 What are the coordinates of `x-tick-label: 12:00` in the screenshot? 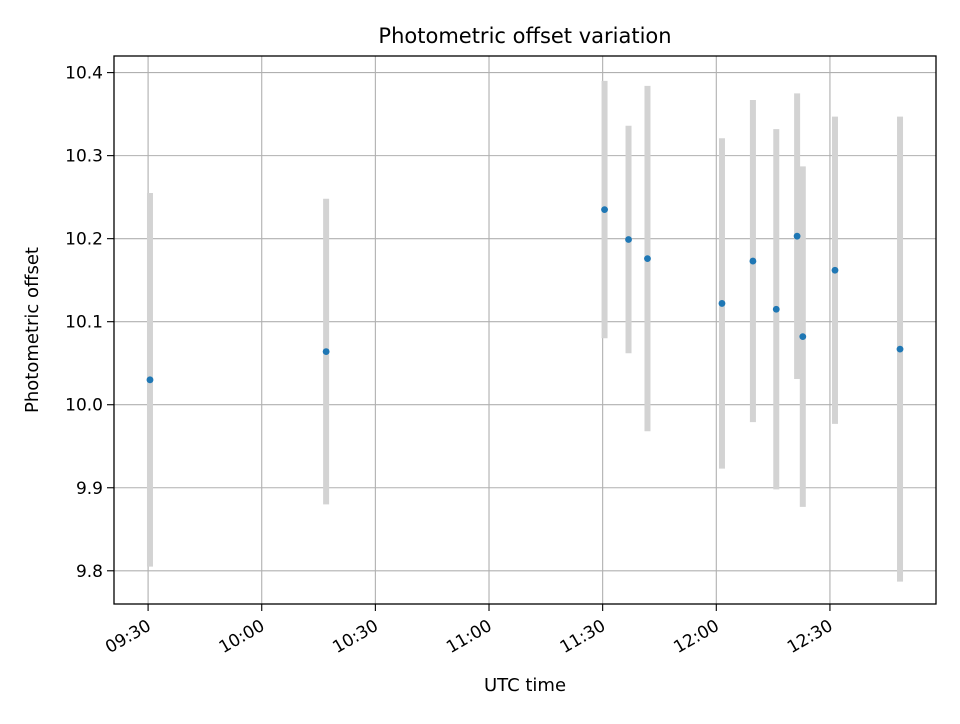 It's located at (696, 637).